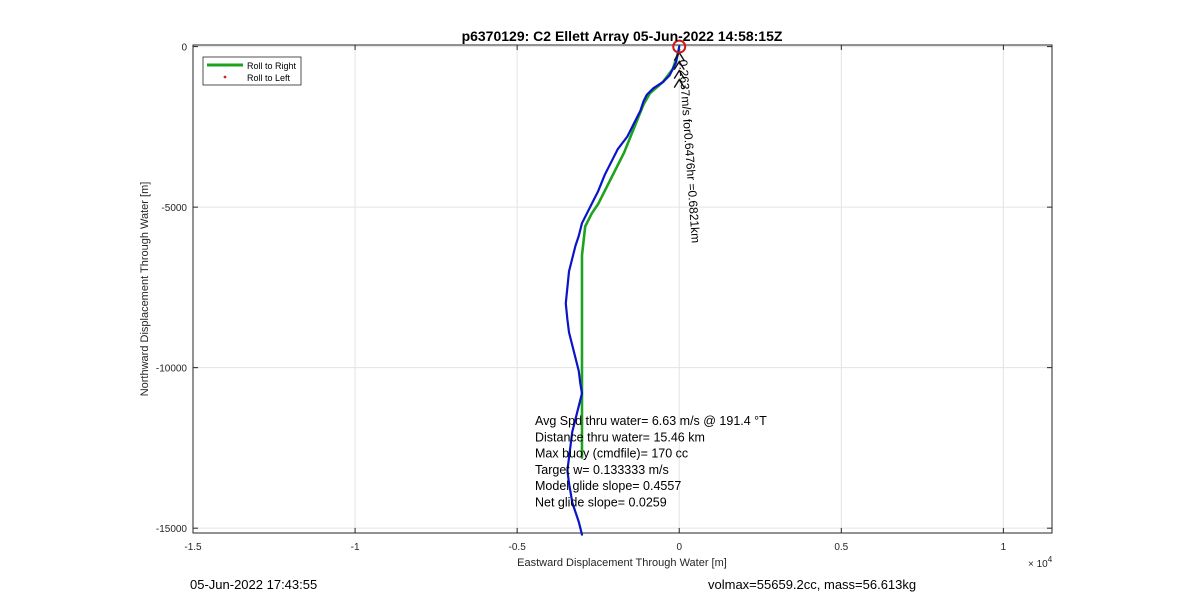  Describe the element at coordinates (622, 563) in the screenshot. I see `x-axis-label: Eastward Displacement Through Water [m]` at that location.